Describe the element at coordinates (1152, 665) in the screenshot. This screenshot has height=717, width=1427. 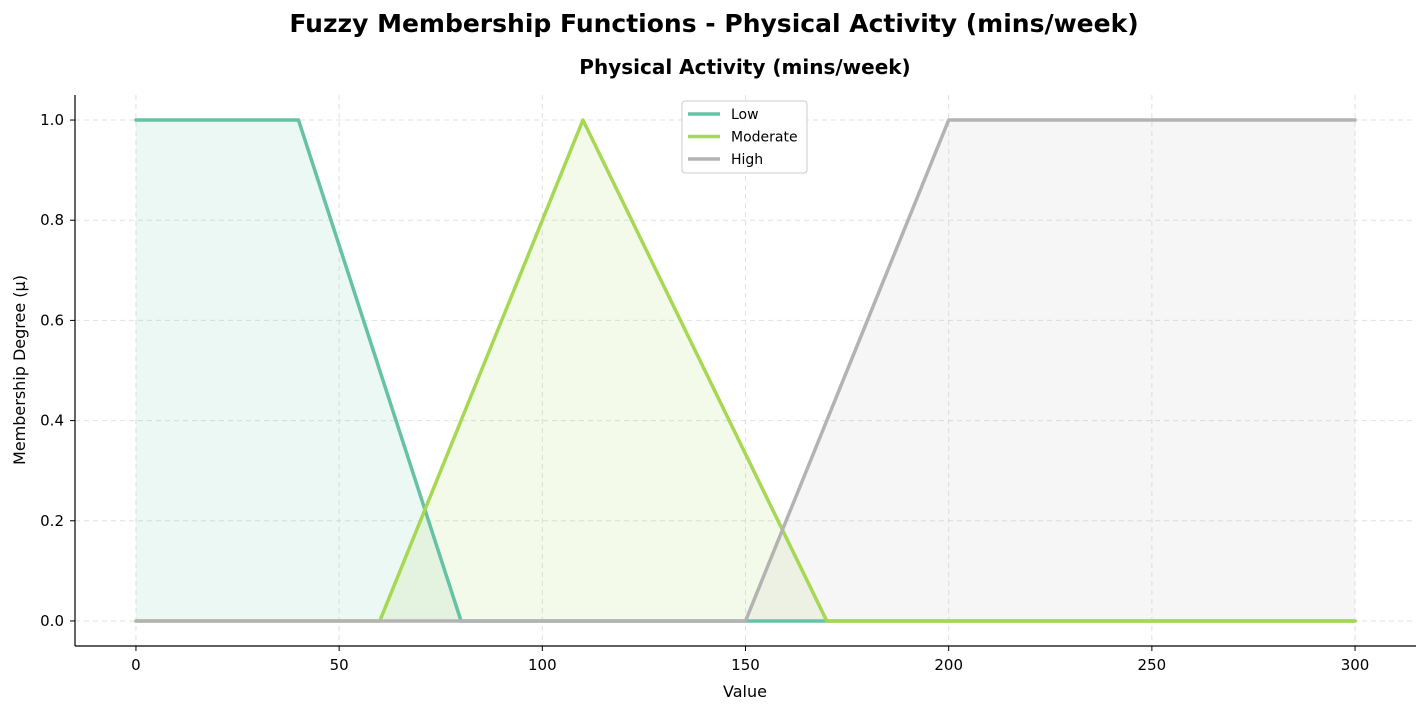
I see `x-tick-label: 250` at that location.